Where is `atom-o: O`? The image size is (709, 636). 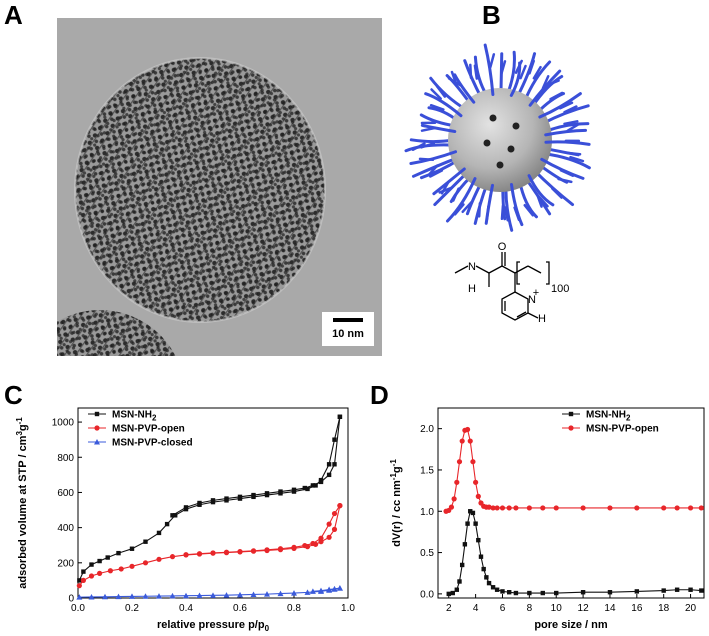 atom-o: O is located at coordinates (502, 247).